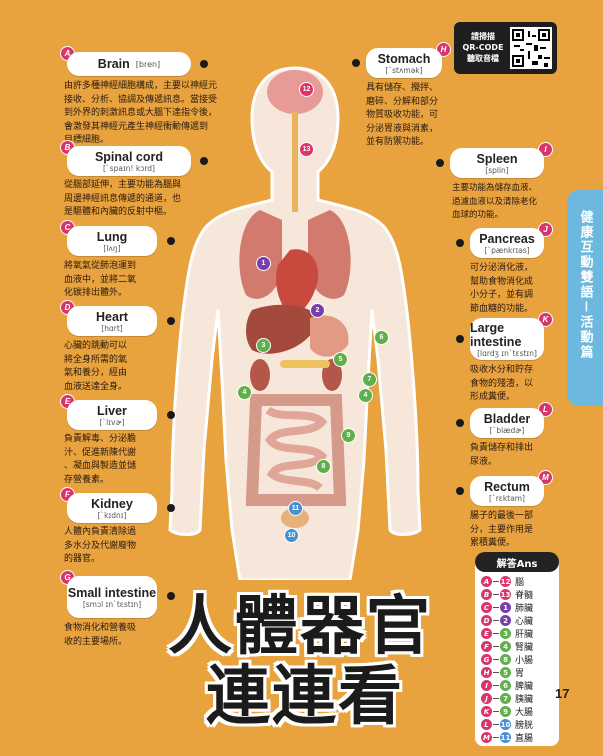 Image resolution: width=603 pixels, height=756 pixels. I want to click on card-spinal-cord: Spinal cord [ˋspaɪn! kɔrd], so click(129, 161).